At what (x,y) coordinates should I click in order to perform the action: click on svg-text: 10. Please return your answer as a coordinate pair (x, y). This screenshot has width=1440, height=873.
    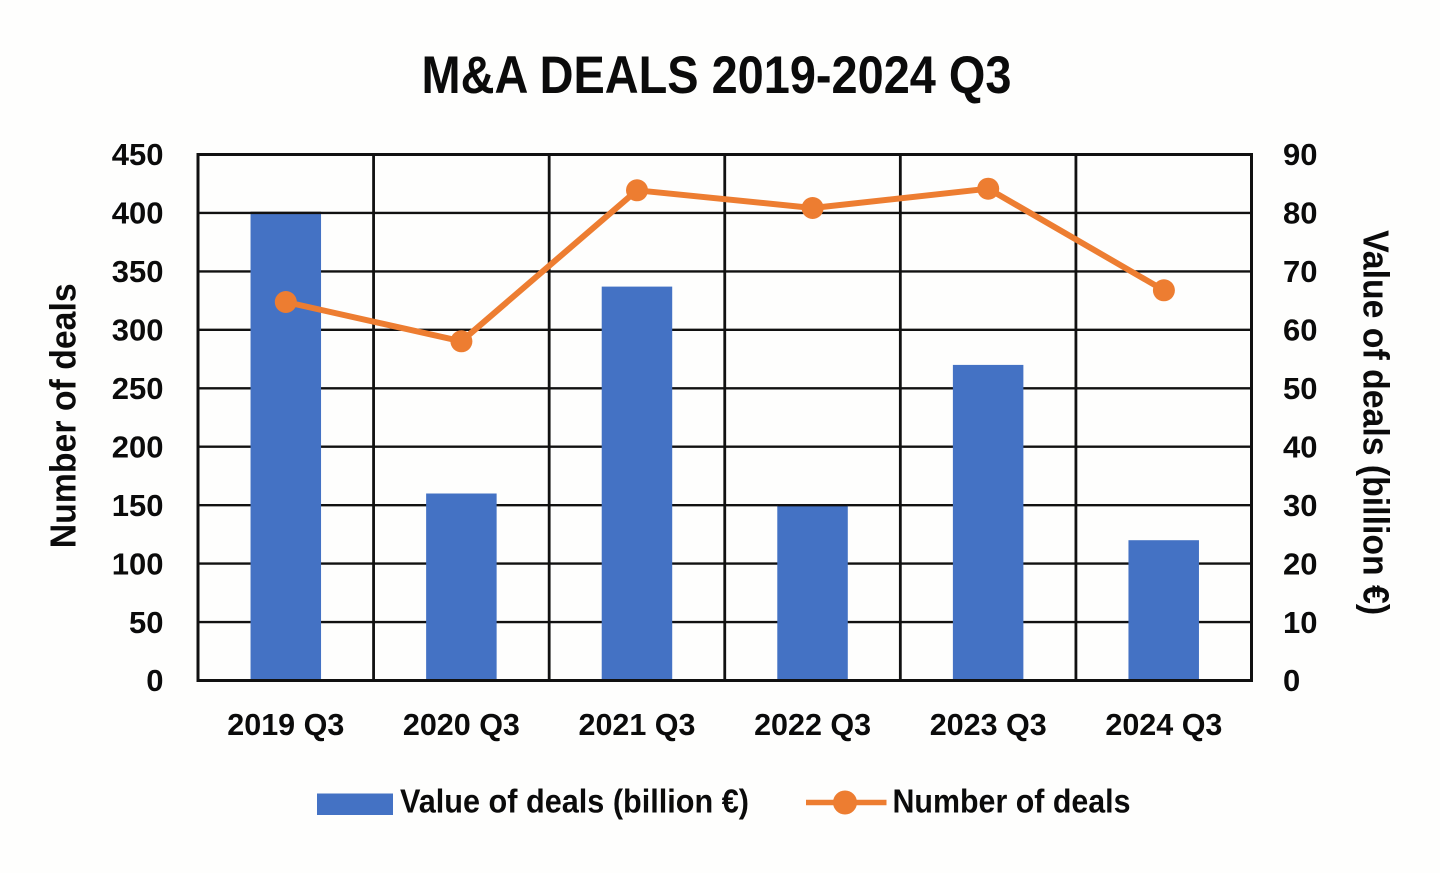
    Looking at the image, I should click on (1300, 622).